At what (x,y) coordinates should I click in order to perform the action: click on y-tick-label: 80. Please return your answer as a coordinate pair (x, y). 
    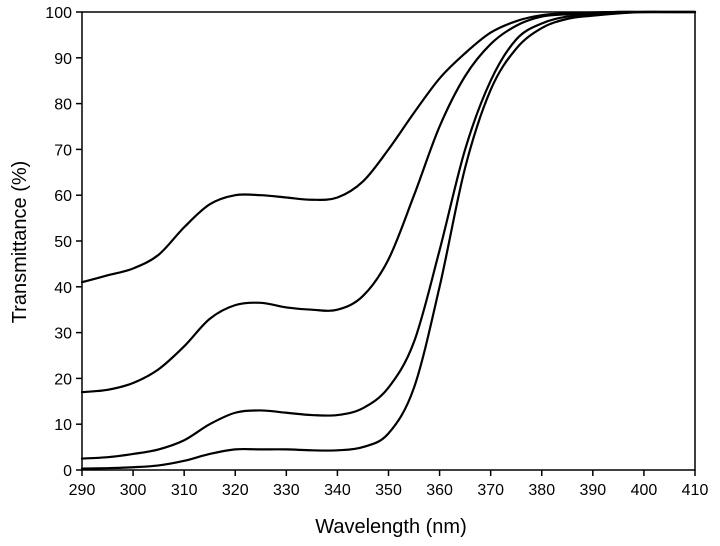
    Looking at the image, I should click on (63, 105).